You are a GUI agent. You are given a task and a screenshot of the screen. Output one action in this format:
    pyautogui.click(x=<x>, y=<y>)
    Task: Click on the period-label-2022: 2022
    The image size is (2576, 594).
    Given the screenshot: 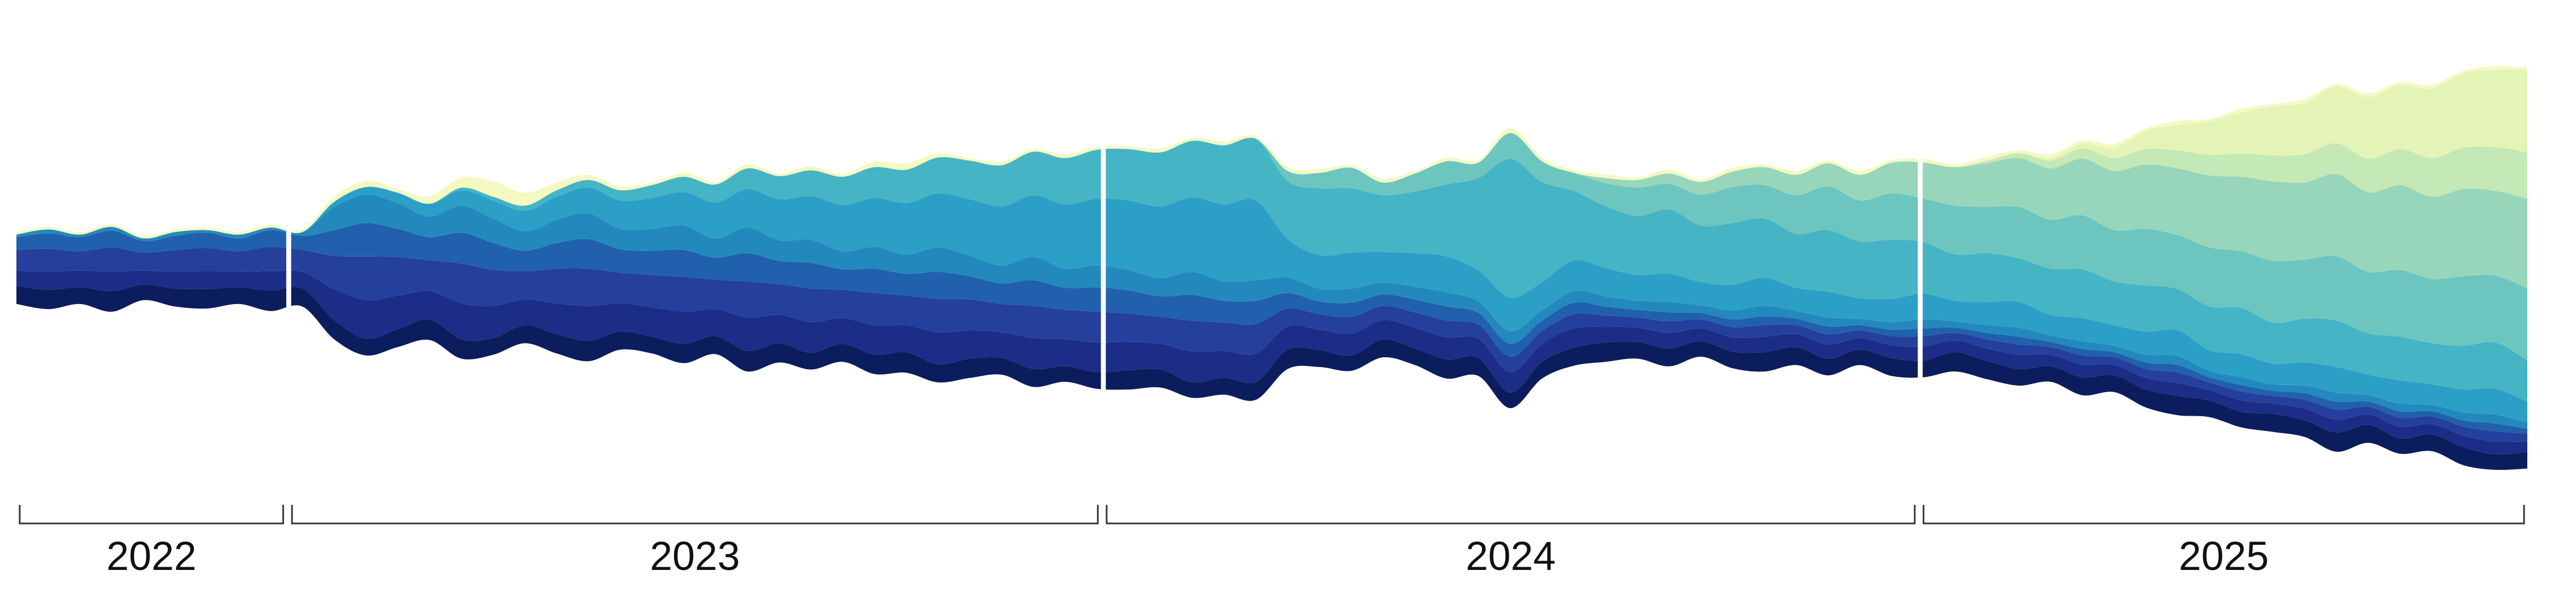 What is the action you would take?
    pyautogui.click(x=152, y=556)
    